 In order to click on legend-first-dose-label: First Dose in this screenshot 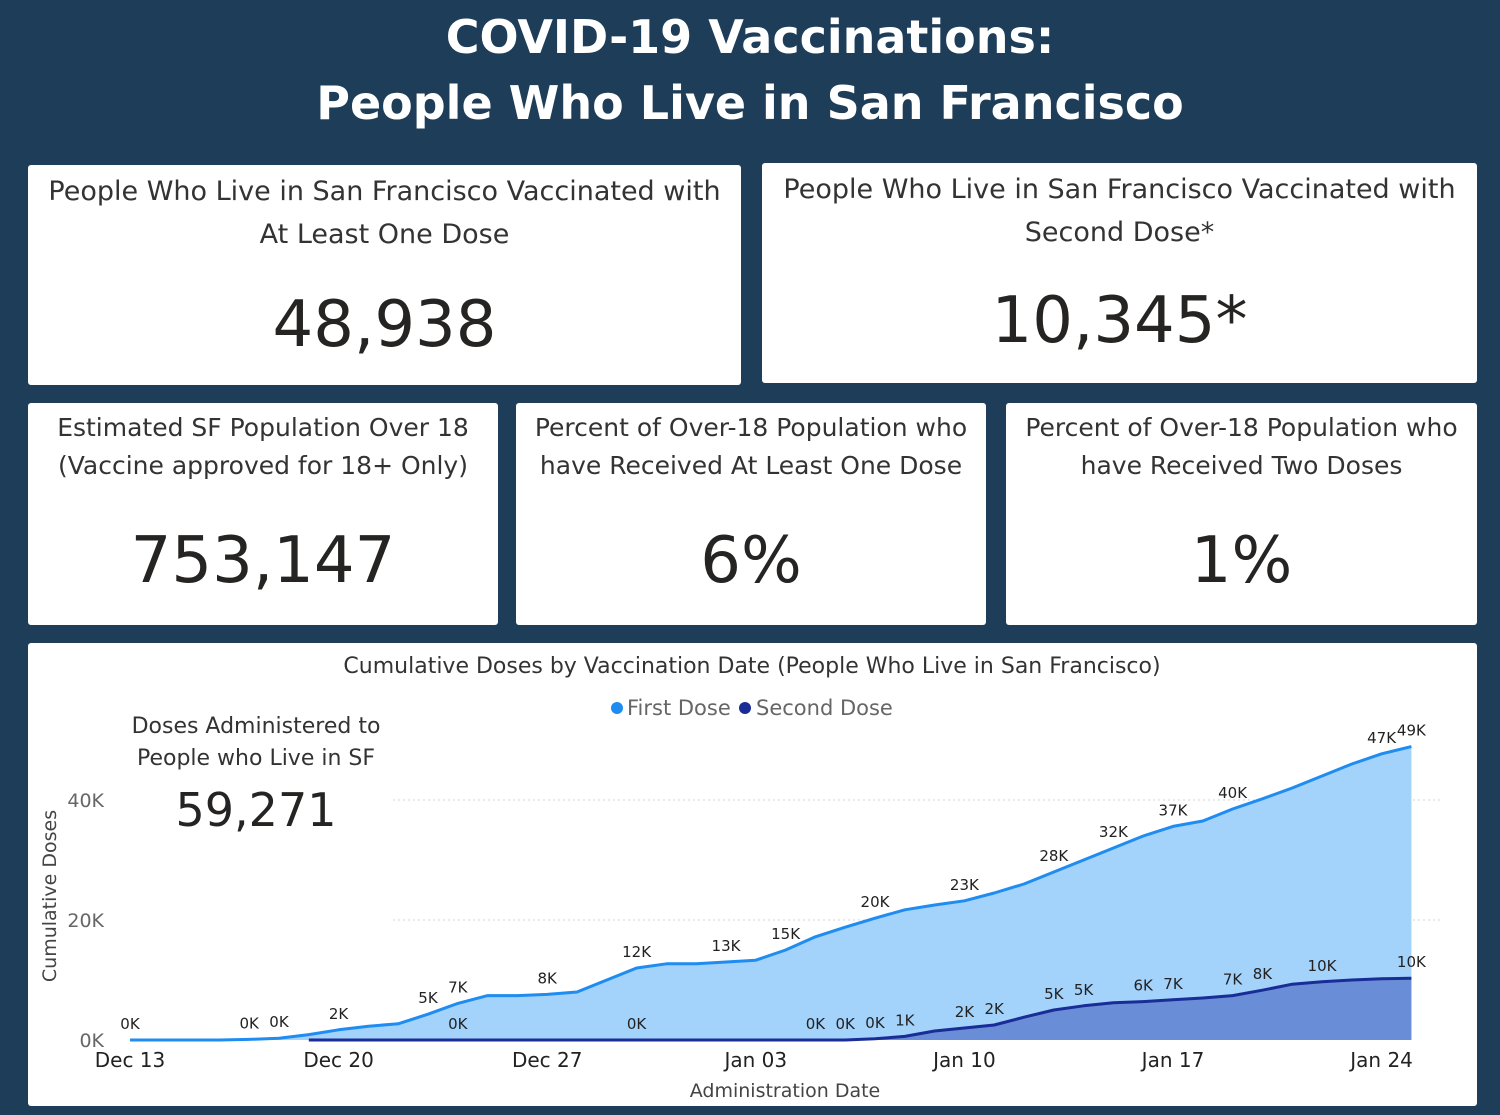, I will do `click(679, 708)`.